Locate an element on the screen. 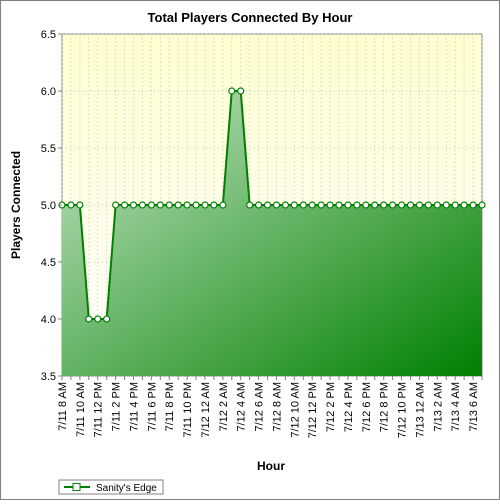 The image size is (500, 504). x-tick-label: 7/13 12 AM is located at coordinates (420, 410).